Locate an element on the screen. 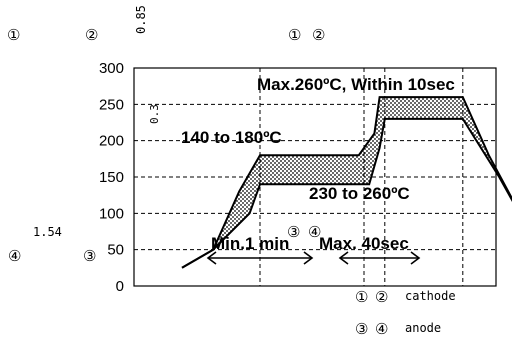 The height and width of the screenshot is (347, 512). peak-annotation: Max.260ºC, Within 10sec is located at coordinates (356, 84).